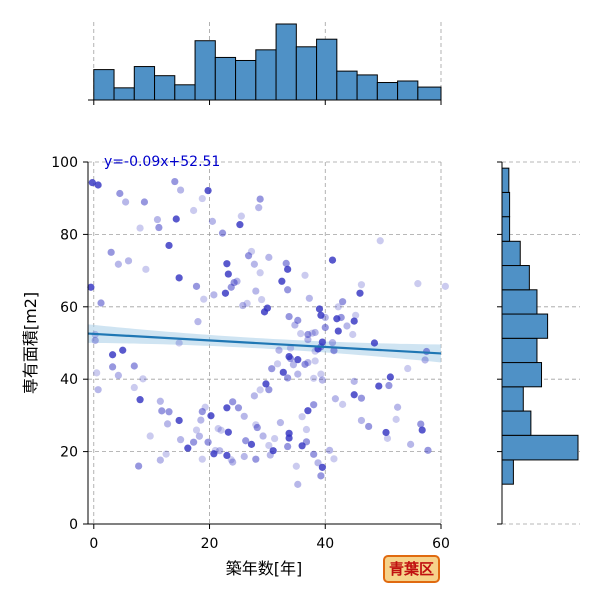 This screenshot has width=600, height=600. What do you see at coordinates (69, 380) in the screenshot?
I see `y-tick-label: 40` at bounding box center [69, 380].